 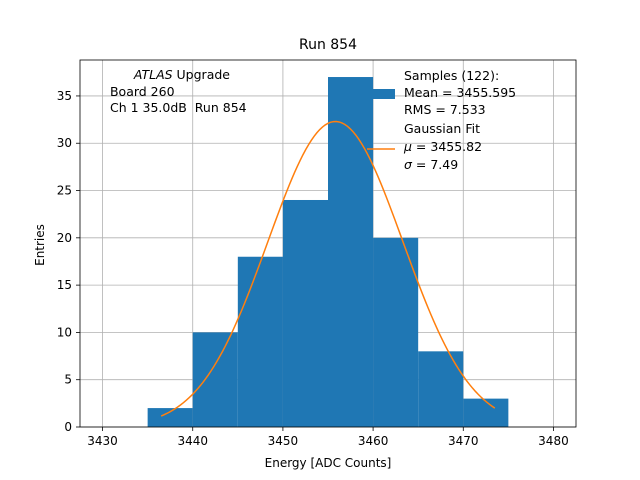 I want to click on y-axis-label: Entries, so click(x=40, y=245).